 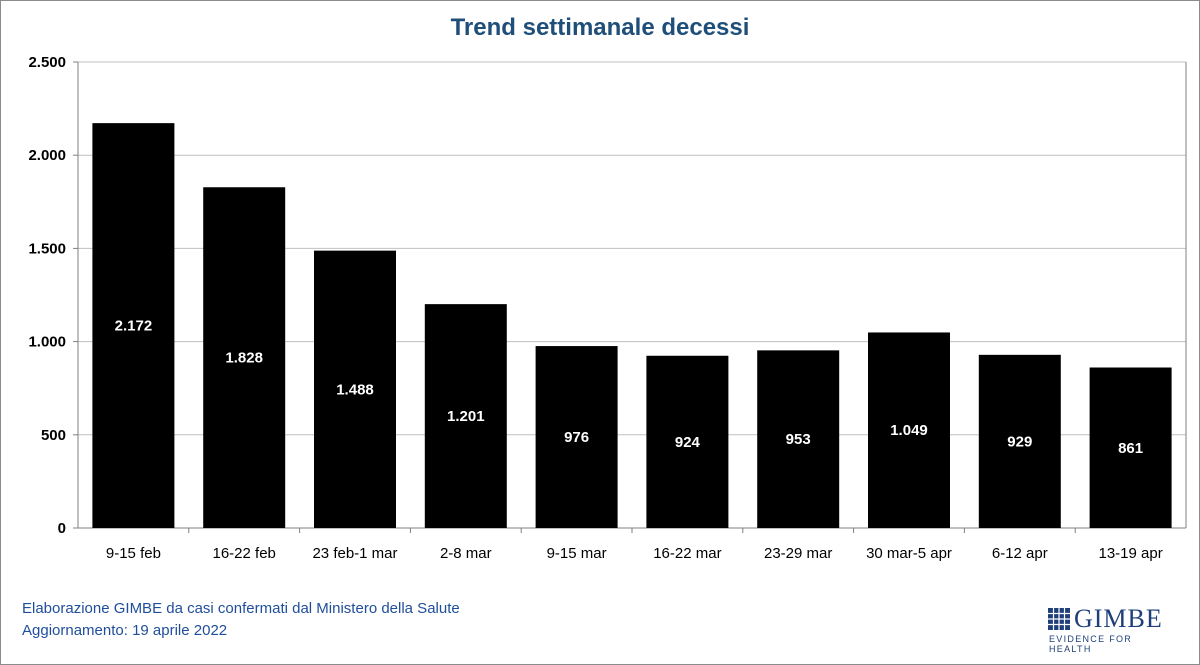 I want to click on y-tick-label: 1.500, so click(x=47, y=248).